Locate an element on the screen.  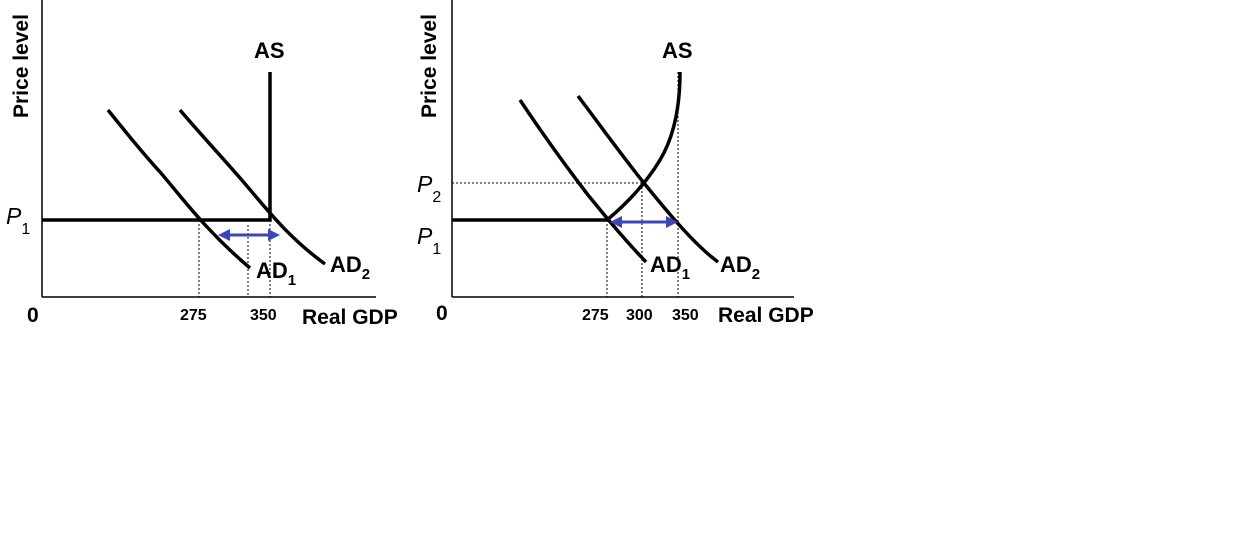
x-tick-300: 300 is located at coordinates (639, 315).